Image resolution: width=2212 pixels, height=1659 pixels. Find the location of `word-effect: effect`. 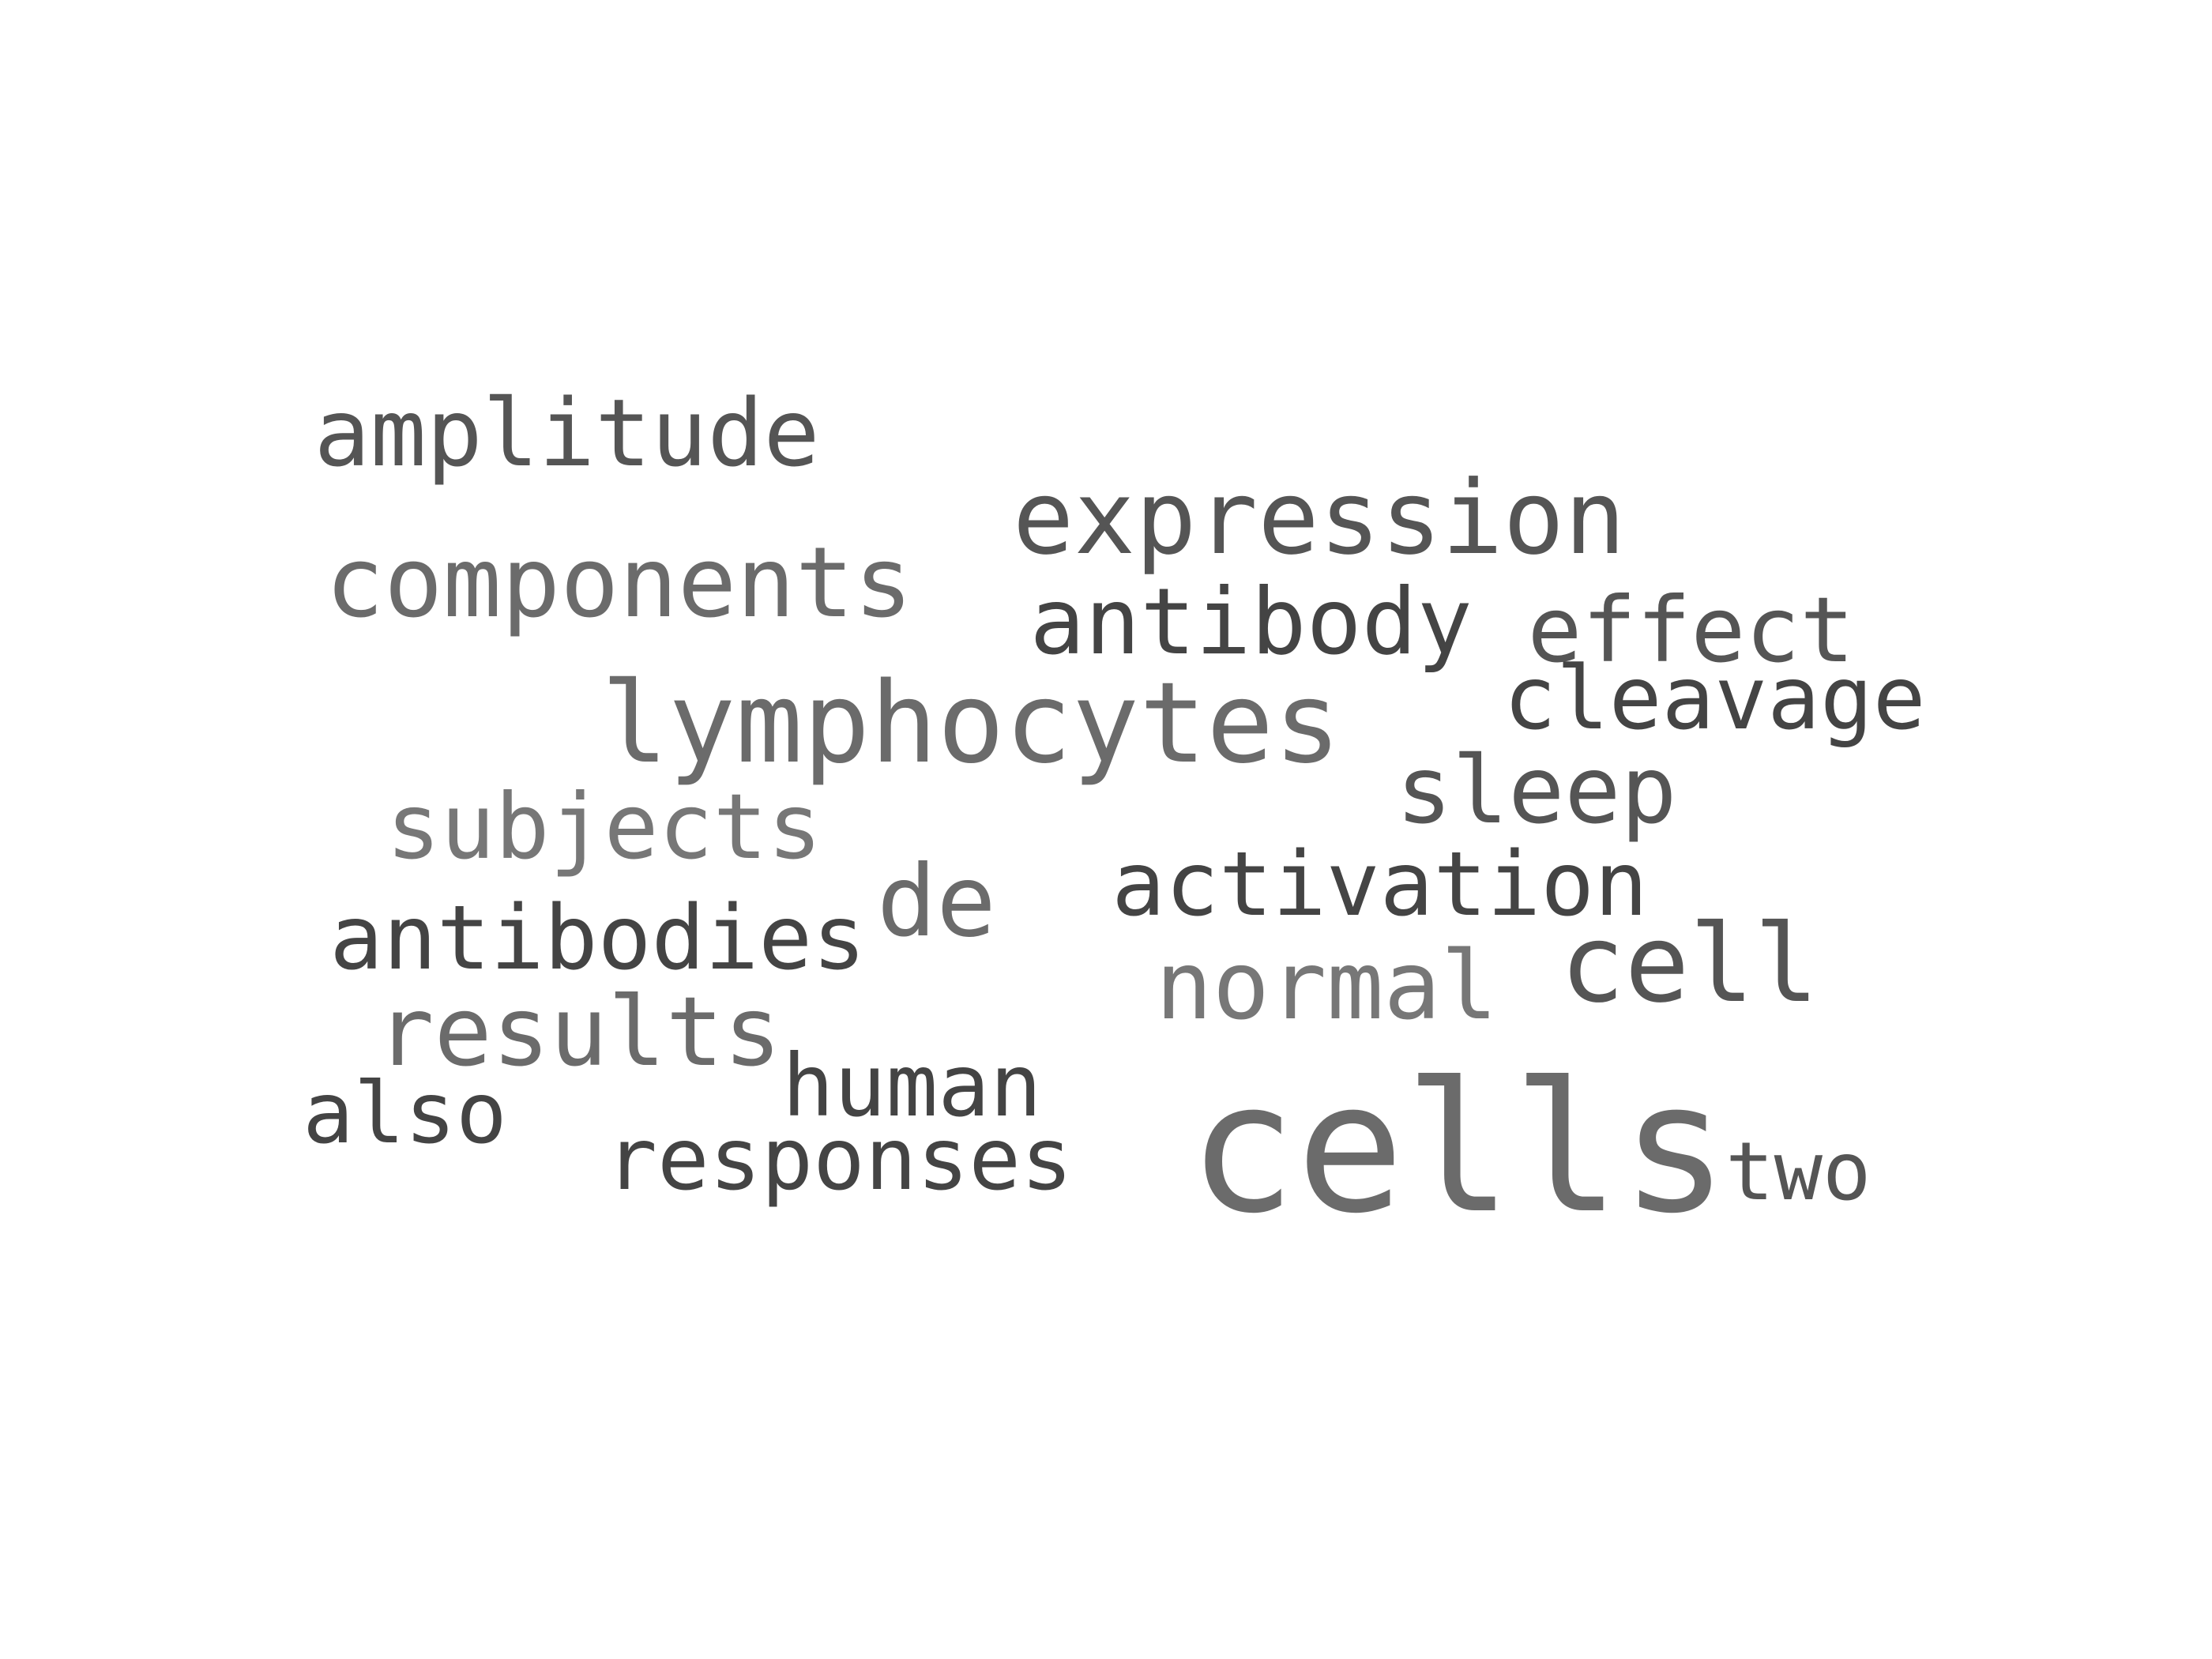

word-effect: effect is located at coordinates (1691, 631).